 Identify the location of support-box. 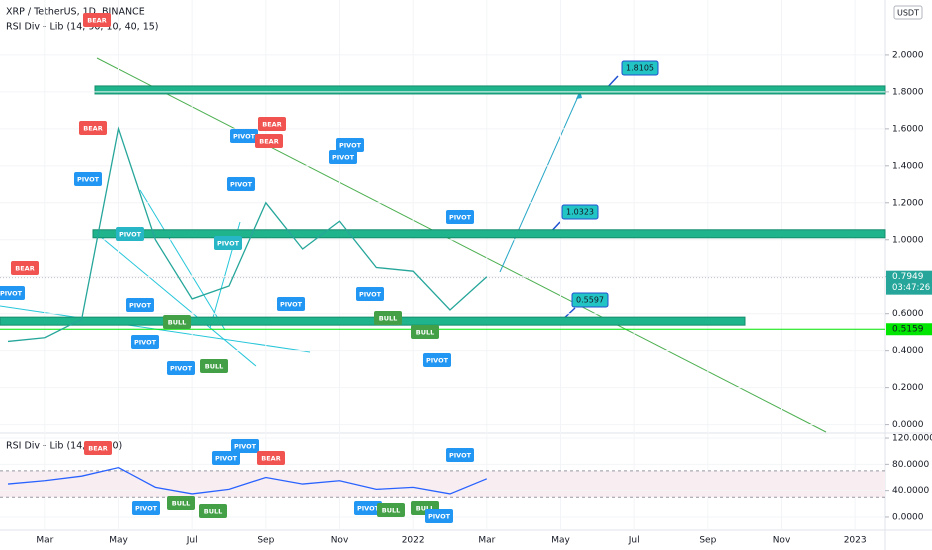
(909, 329).